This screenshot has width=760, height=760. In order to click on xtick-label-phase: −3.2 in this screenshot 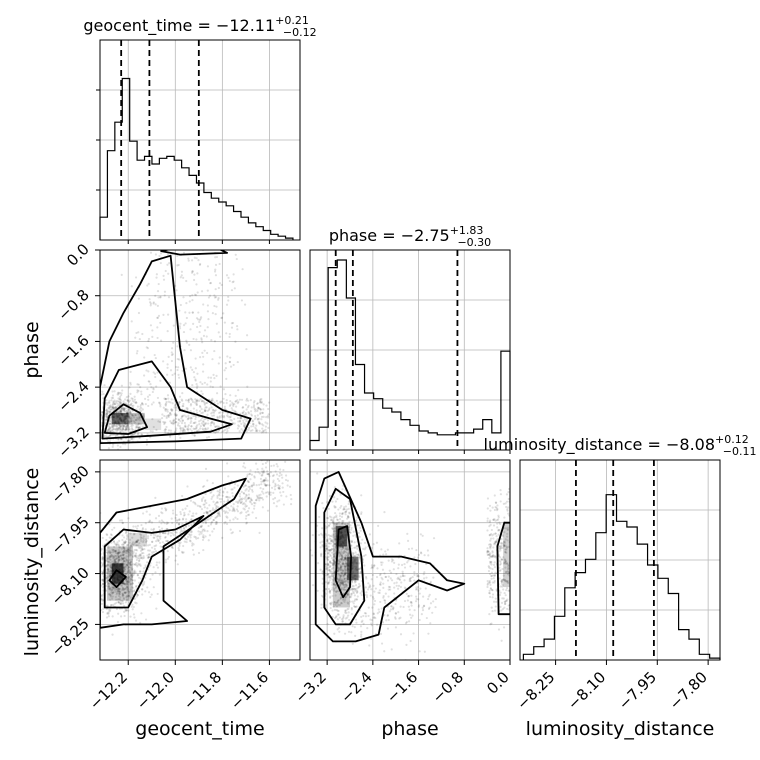, I will do `click(310, 687)`.